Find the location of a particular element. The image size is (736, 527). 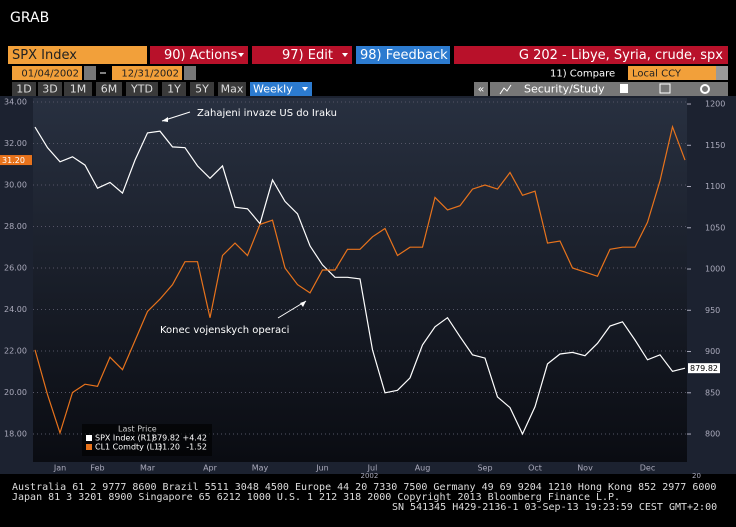

y-tick-label: 34.00 is located at coordinates (15, 101).